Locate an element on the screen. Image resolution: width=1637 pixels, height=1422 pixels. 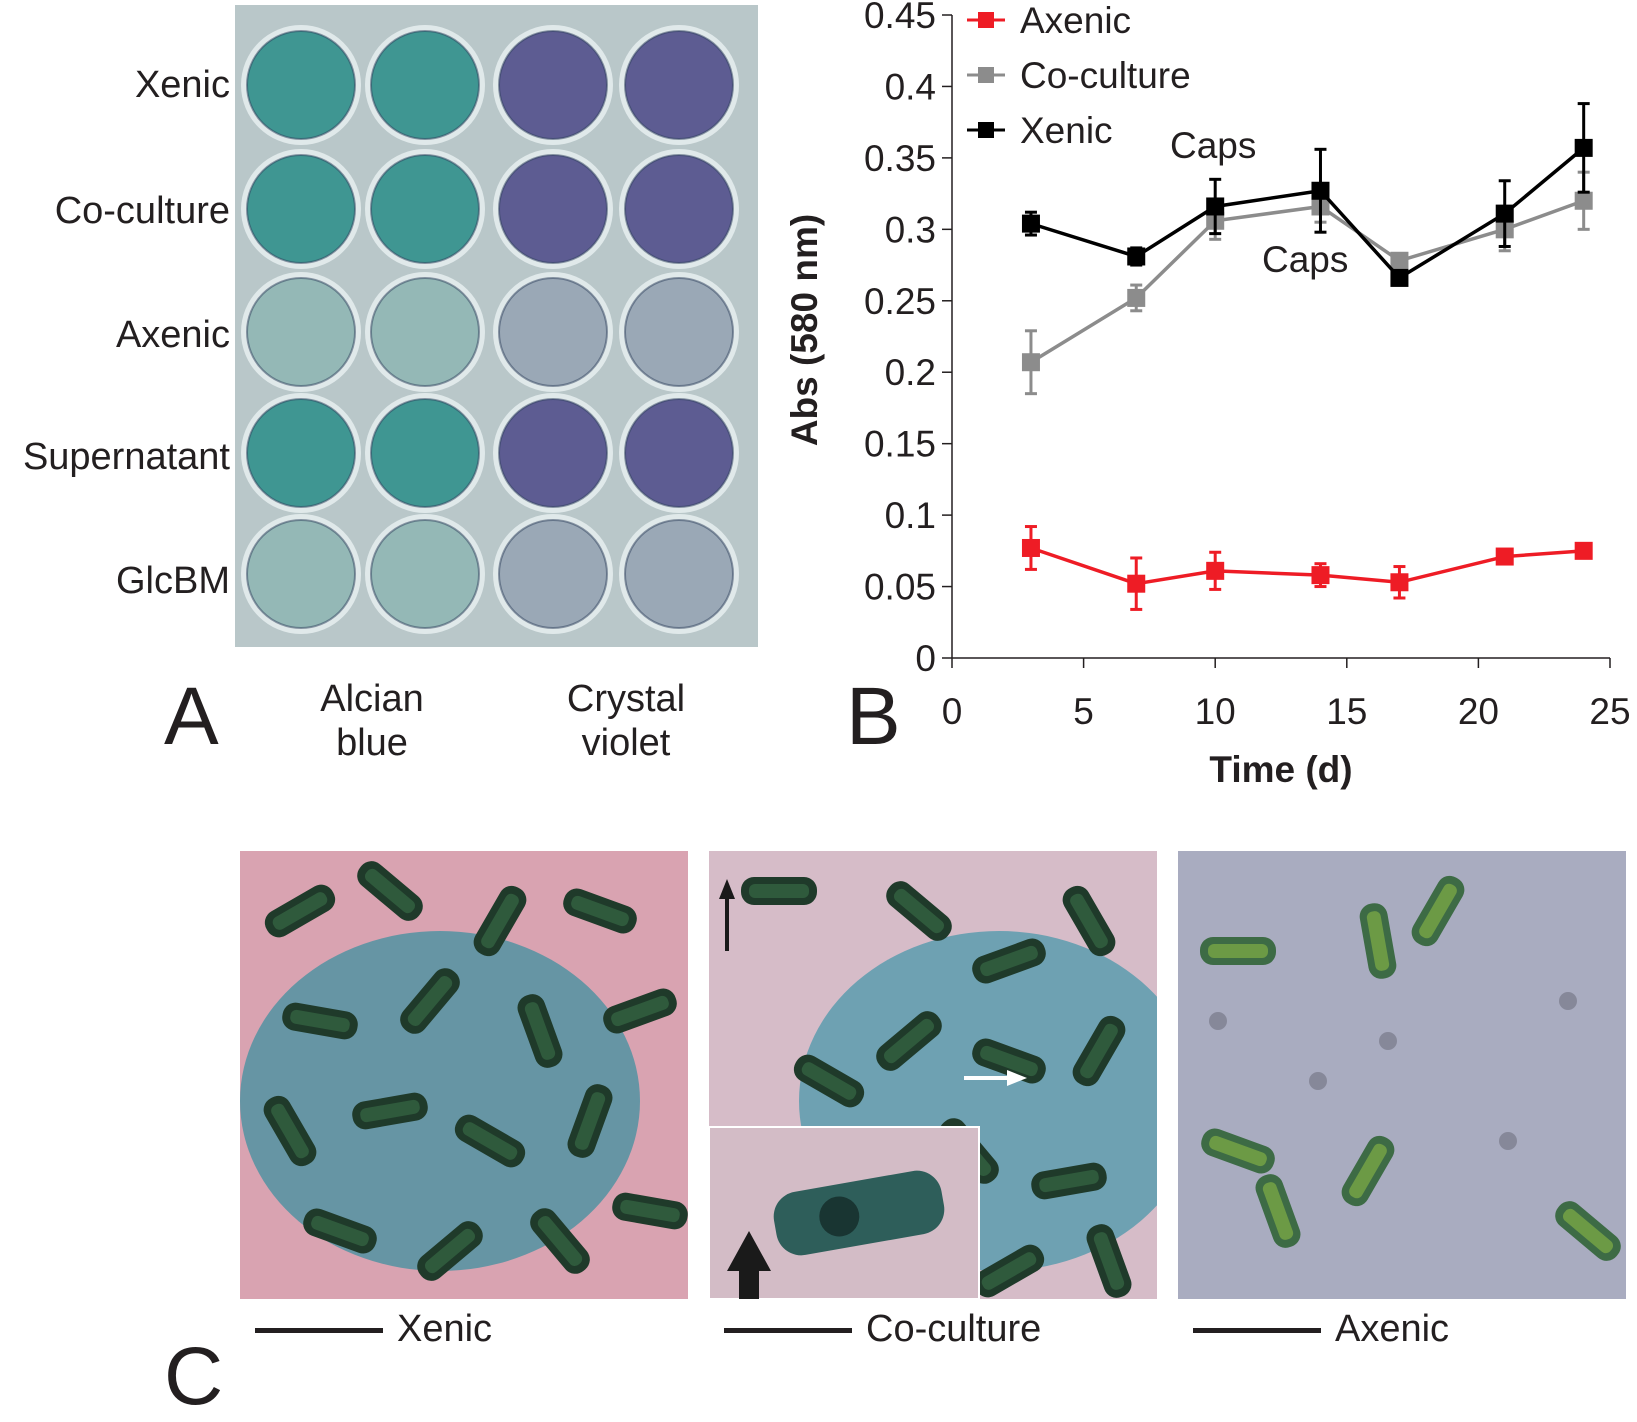
wells-group is located at coordinates (490, 329).